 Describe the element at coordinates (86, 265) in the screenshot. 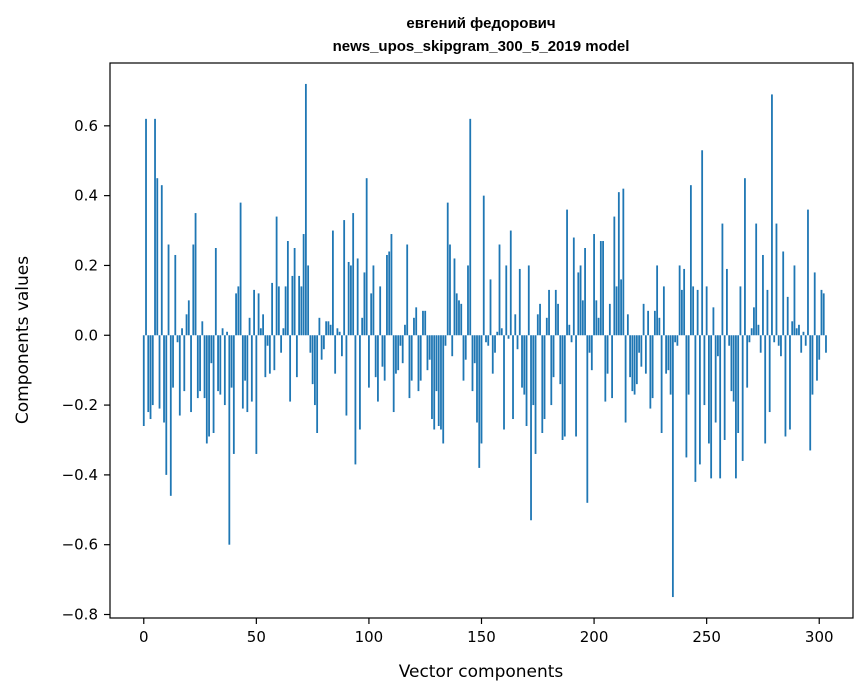

I see `y-tick-label: 0.2` at that location.